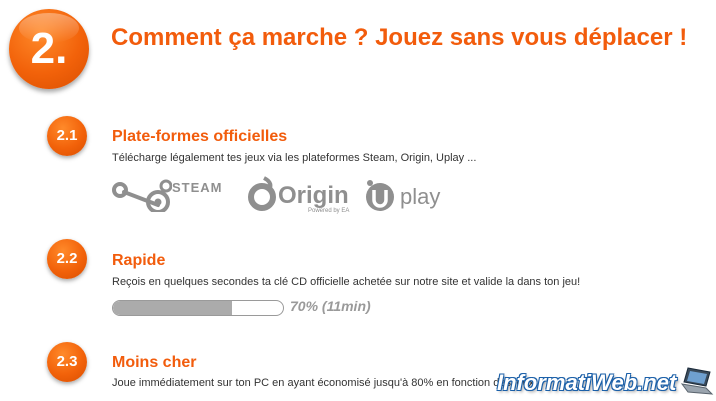 The image size is (716, 401). What do you see at coordinates (329, 211) in the screenshot?
I see `origin-logo-subtext: Powered by EA` at bounding box center [329, 211].